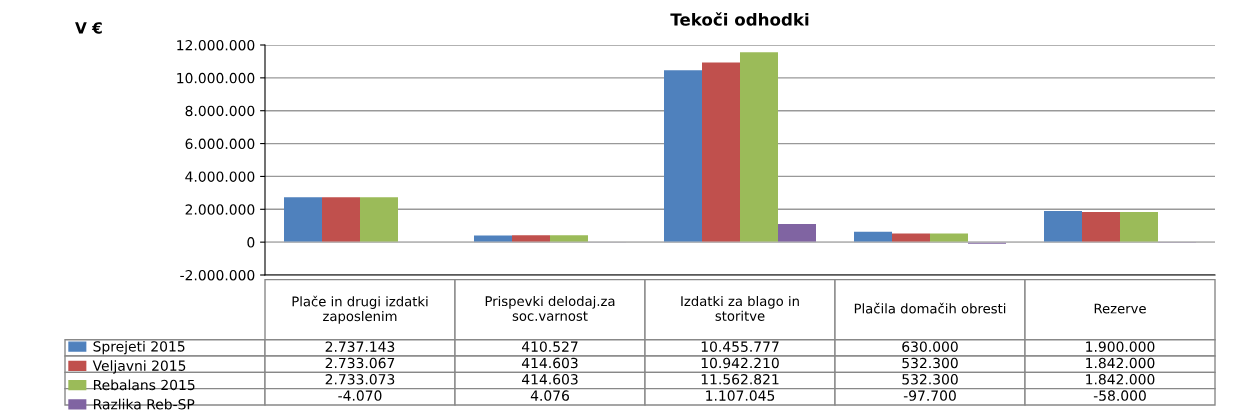  I want to click on y-tick-label: 2.000.000, so click(220, 209).